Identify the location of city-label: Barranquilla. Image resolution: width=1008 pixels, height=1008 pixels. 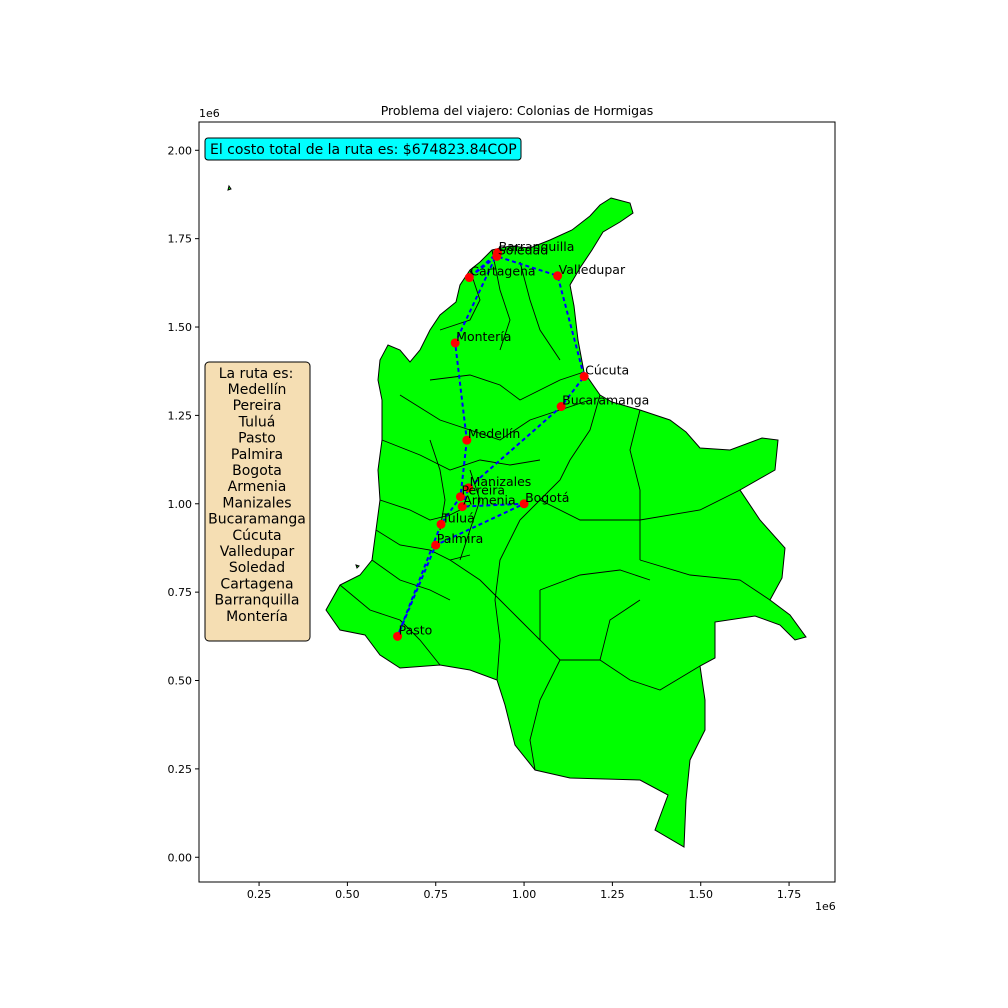
(537, 246).